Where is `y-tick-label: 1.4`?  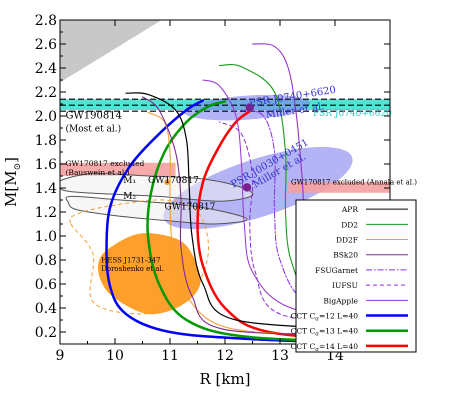
y-tick-label: 1.4 is located at coordinates (46, 189).